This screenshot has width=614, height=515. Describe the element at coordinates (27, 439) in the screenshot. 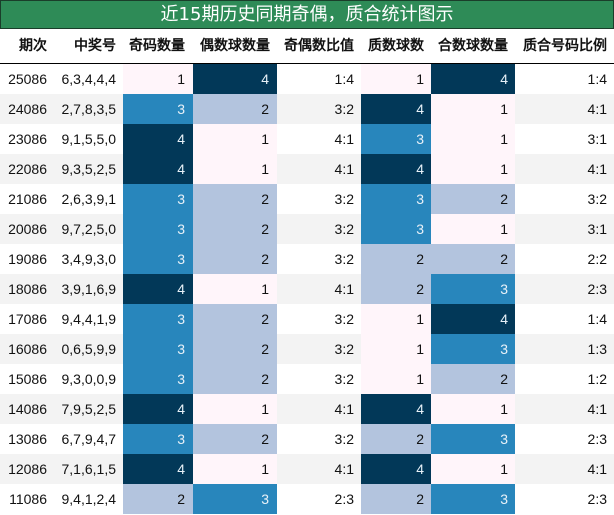

I see `period-cell: 13086` at that location.